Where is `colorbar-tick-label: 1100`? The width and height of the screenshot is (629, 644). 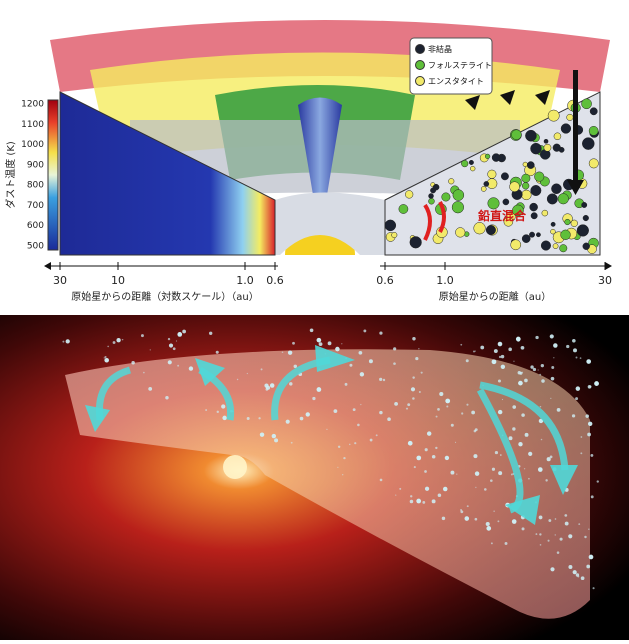
colorbar-tick-label: 1100 is located at coordinates (32, 125).